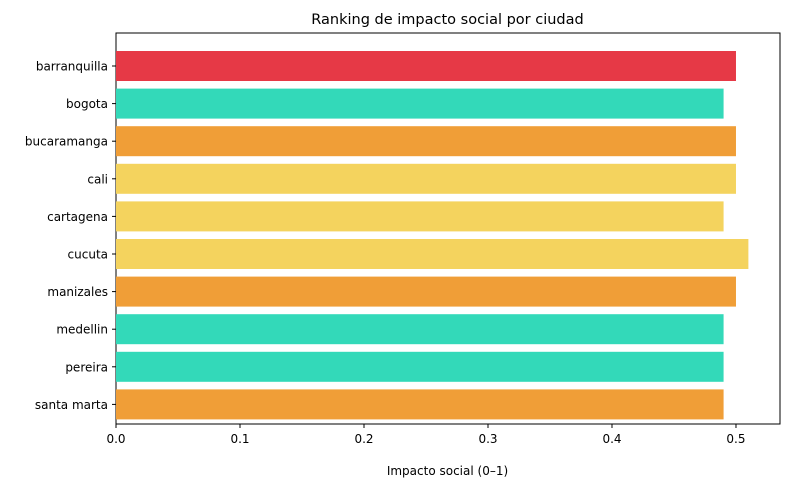  Describe the element at coordinates (420, 404) in the screenshot. I see `bar-santa-marta` at that location.